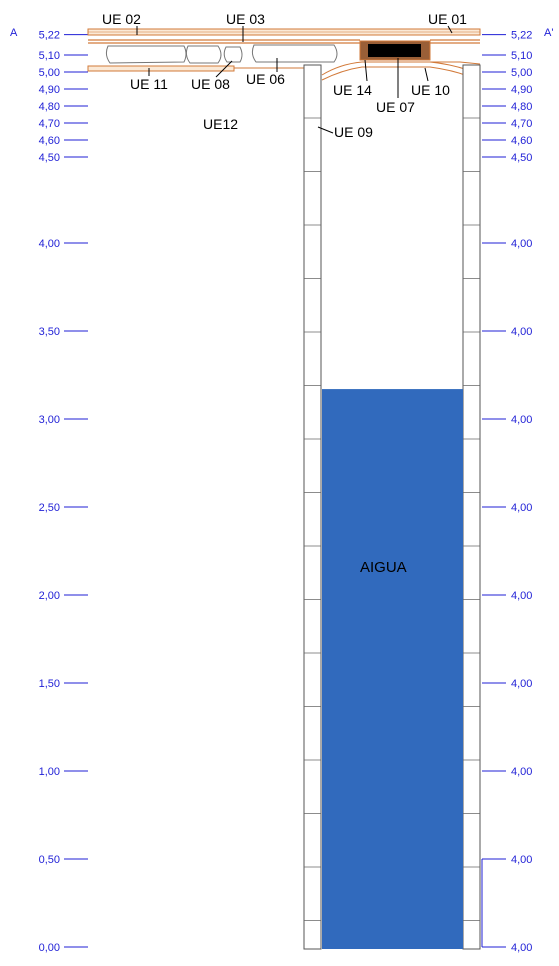 The width and height of the screenshot is (559, 966). I want to click on right-level-label: 4,80, so click(521, 107).